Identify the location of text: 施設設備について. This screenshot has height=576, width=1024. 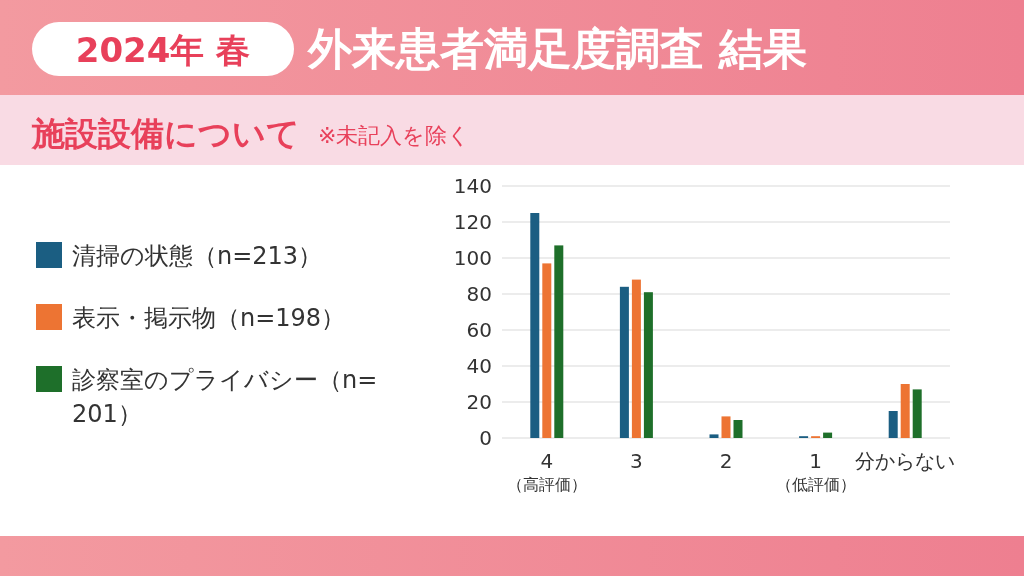
(165, 133).